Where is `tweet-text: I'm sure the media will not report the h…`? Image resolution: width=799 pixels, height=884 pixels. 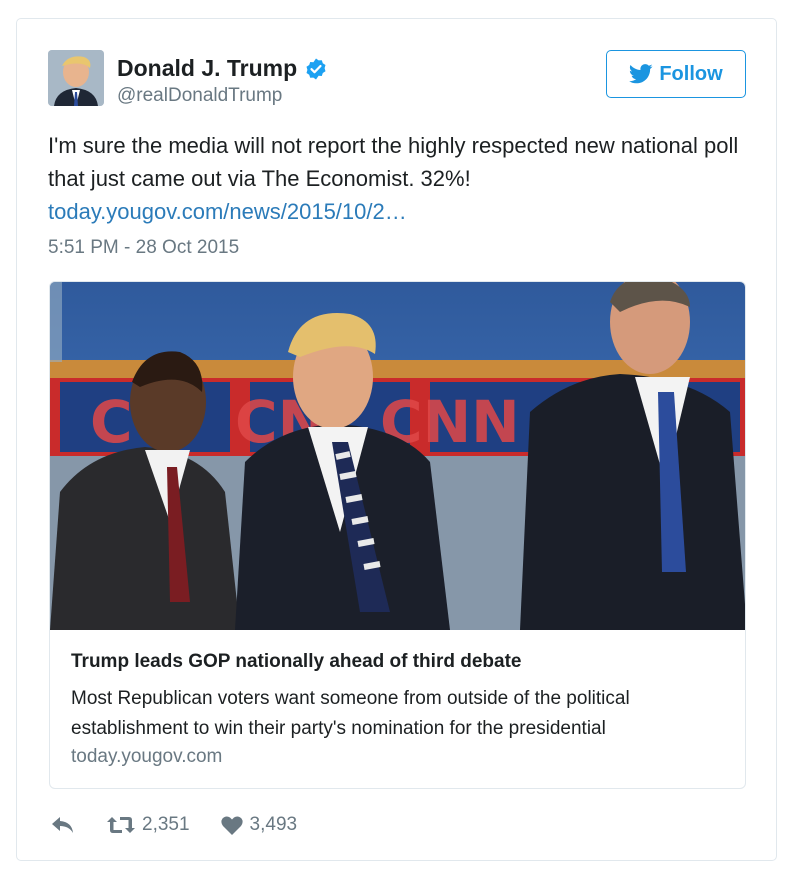 tweet-text: I'm sure the media will not report the h… is located at coordinates (398, 178).